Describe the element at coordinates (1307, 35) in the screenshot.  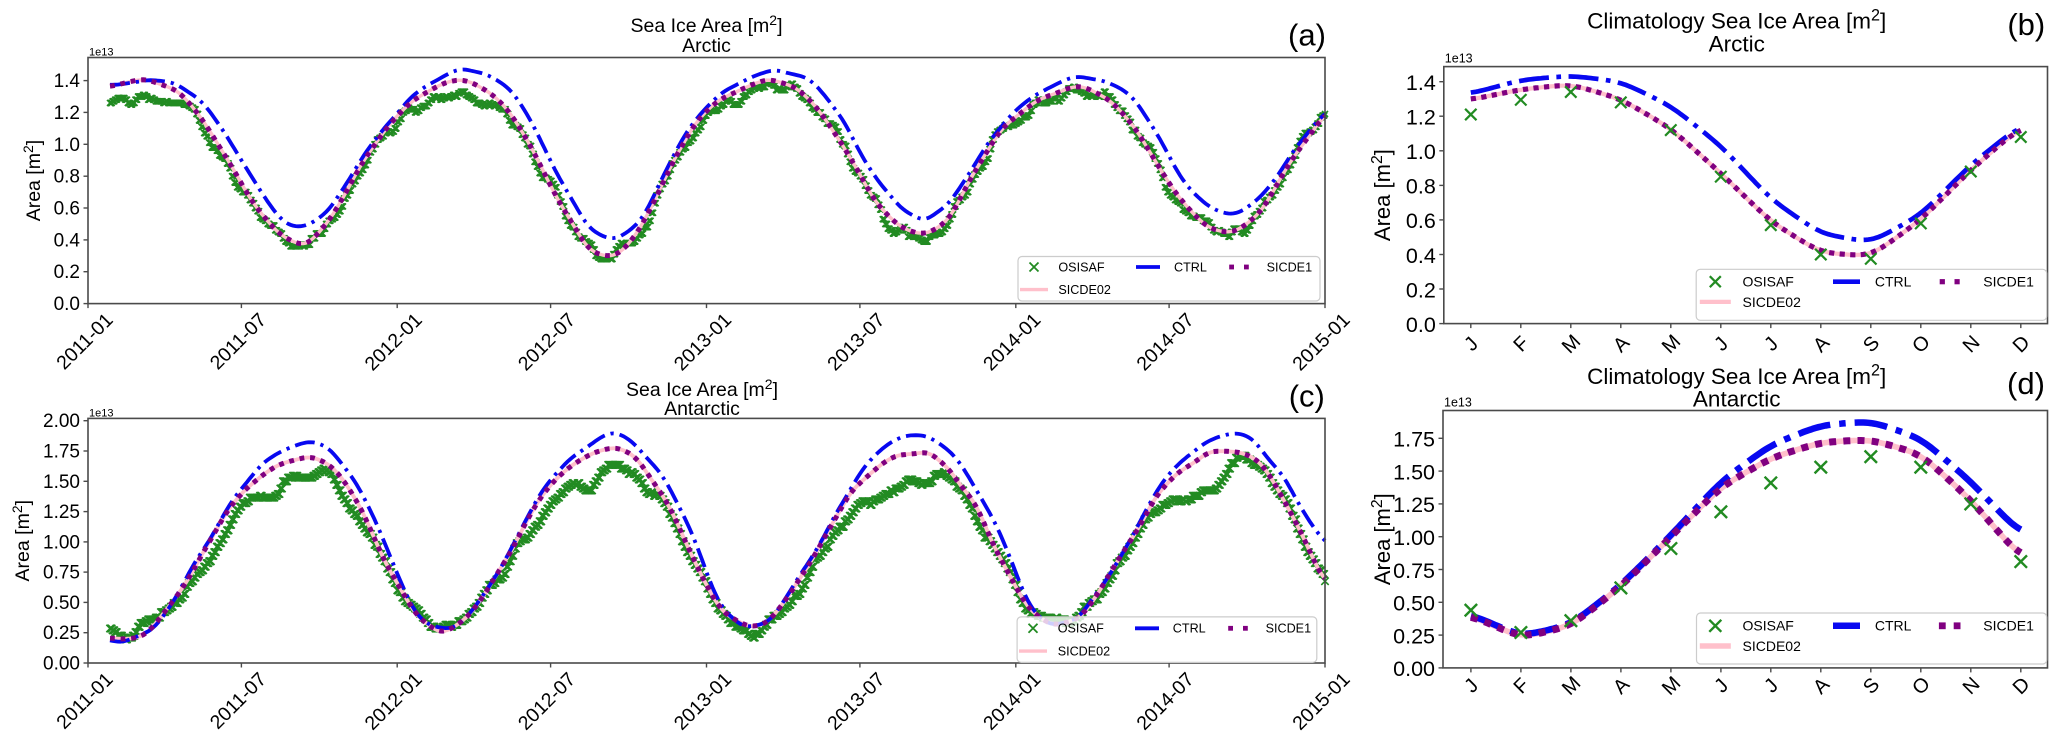
I see `svg-text: (a)` at that location.